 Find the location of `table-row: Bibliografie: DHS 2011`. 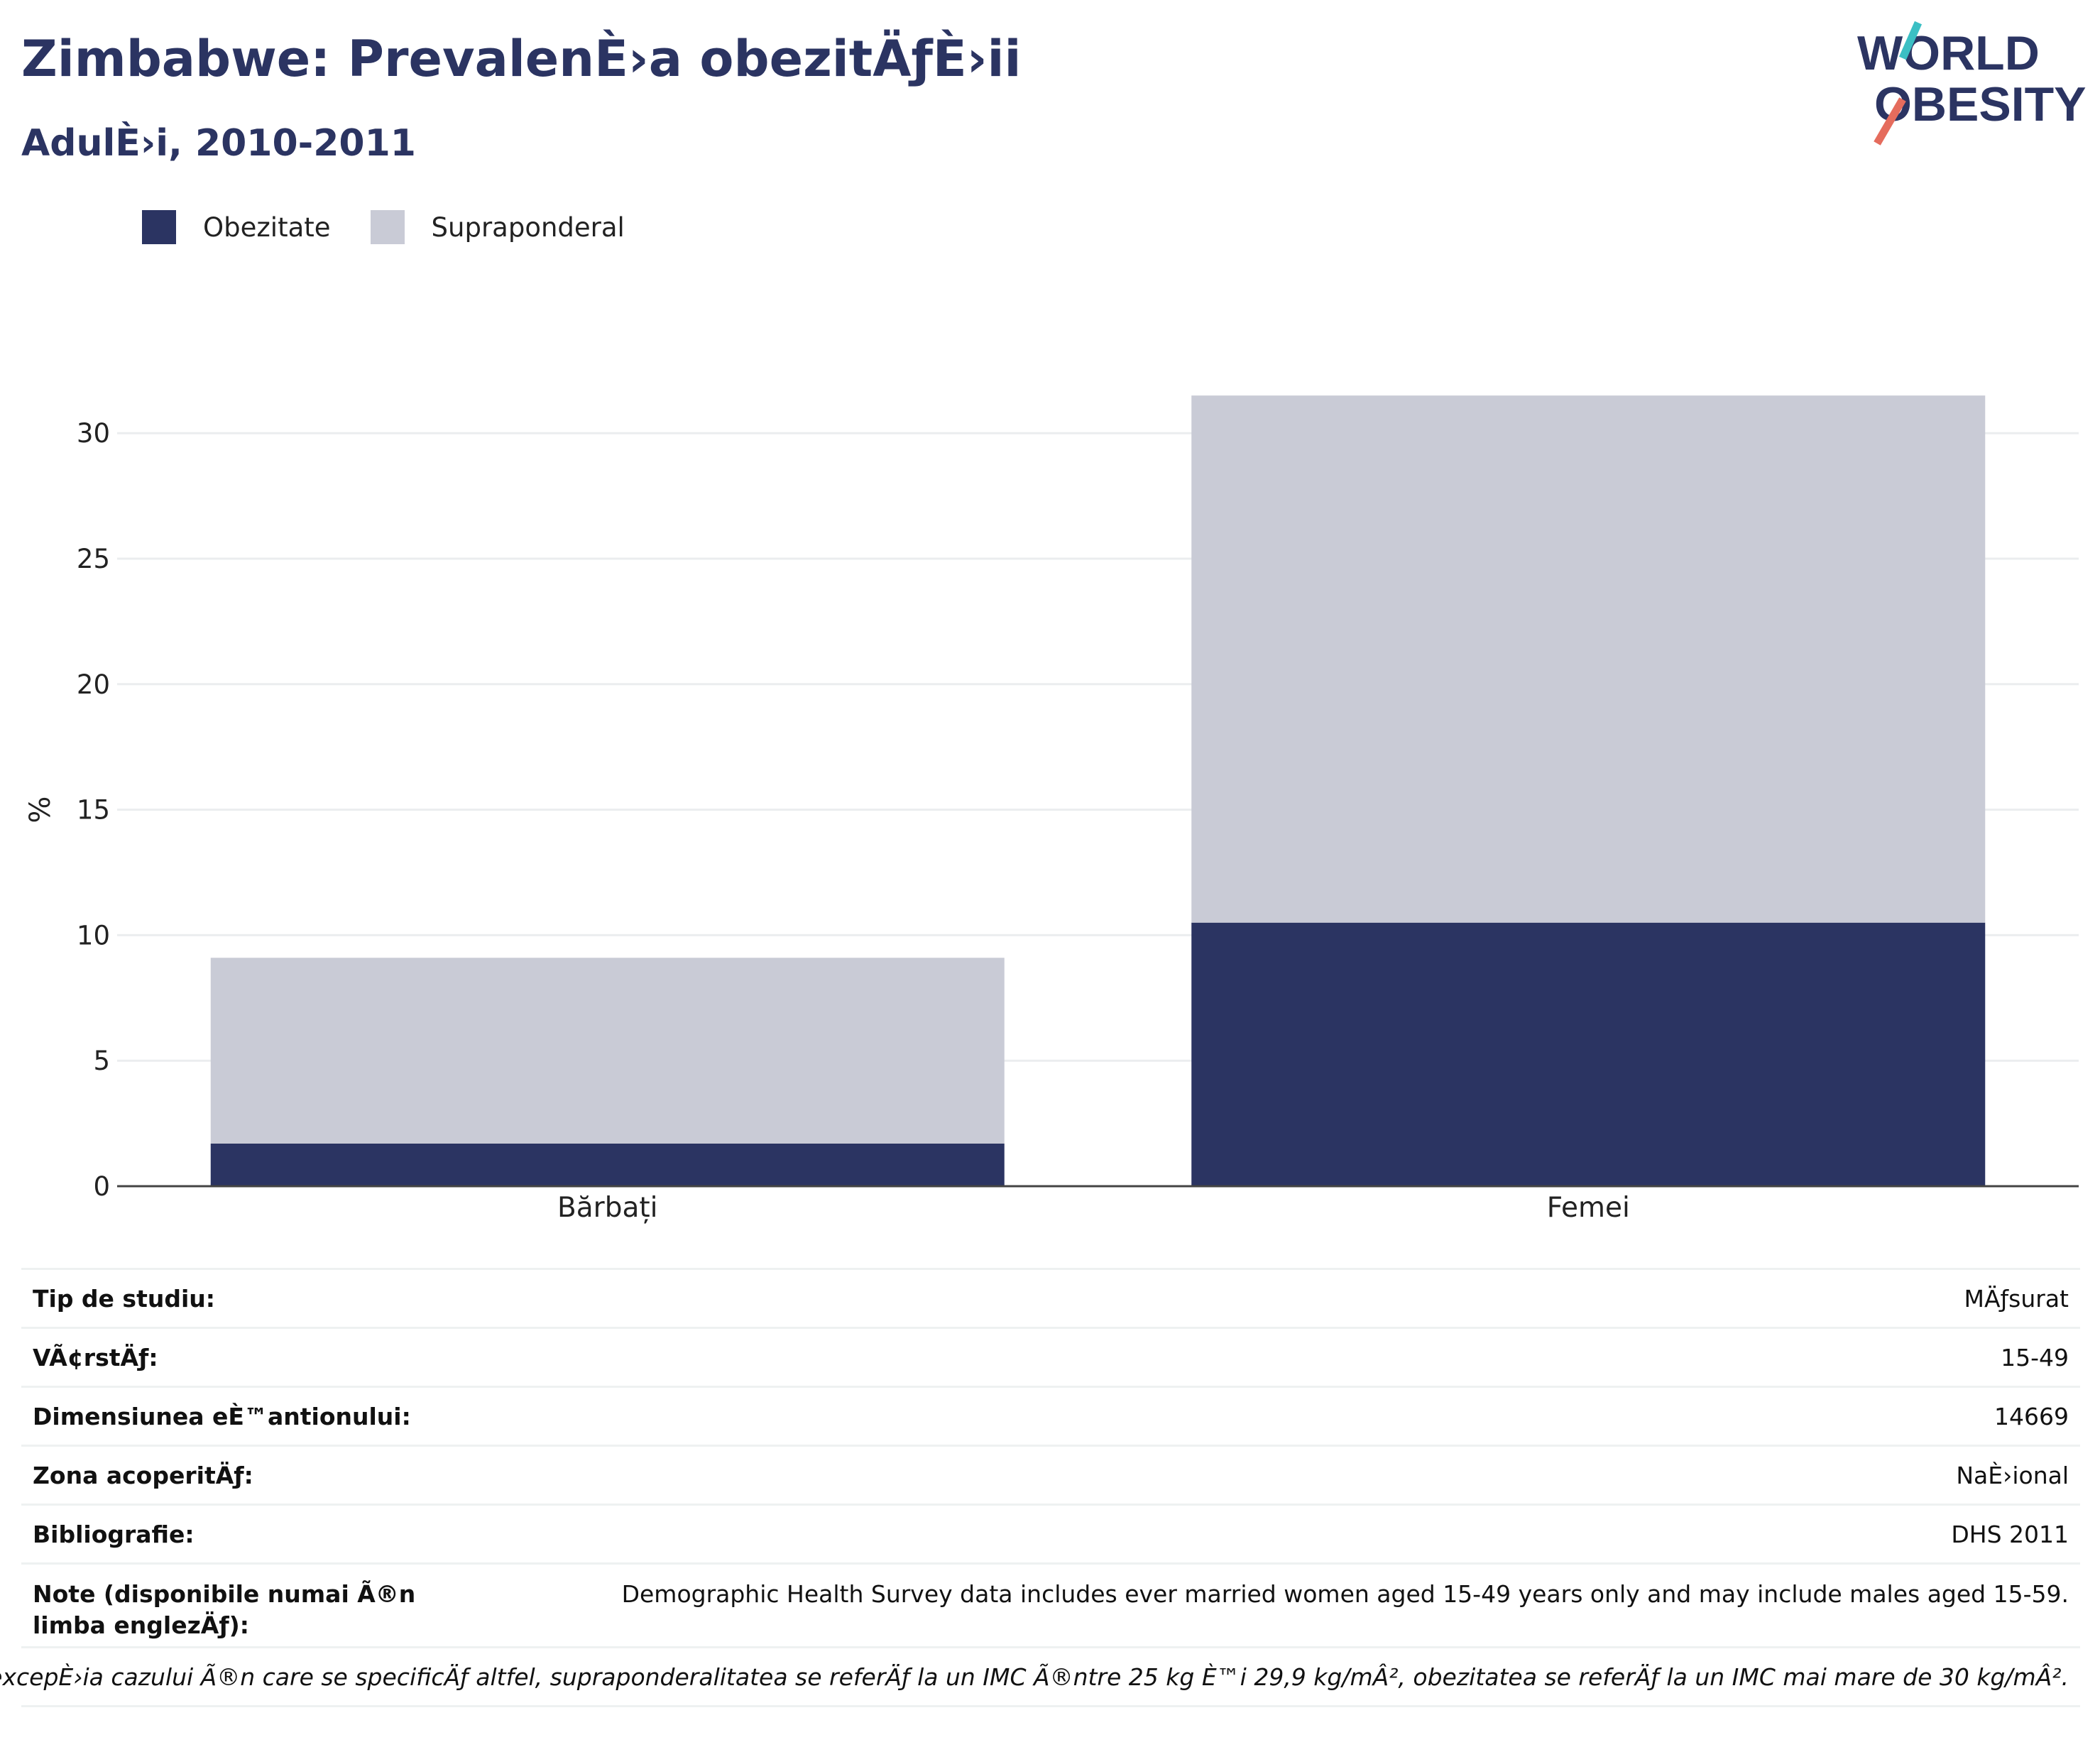

table-row: Bibliografie: DHS 2011 is located at coordinates (1050, 1533).